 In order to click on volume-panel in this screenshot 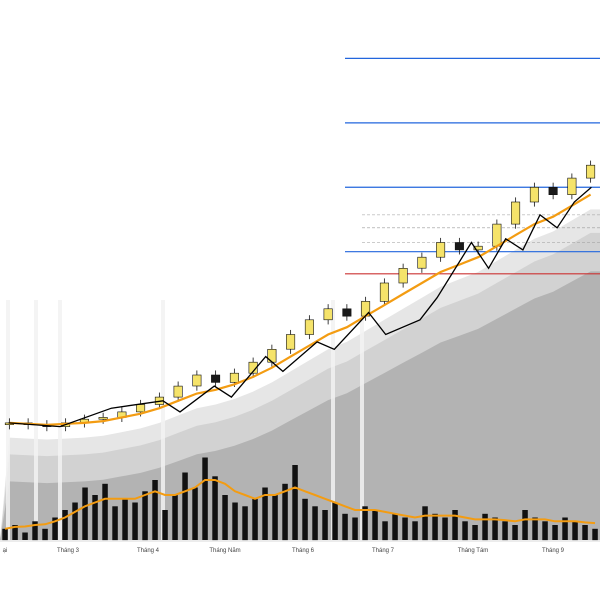, I will do `click(300, 499)`.